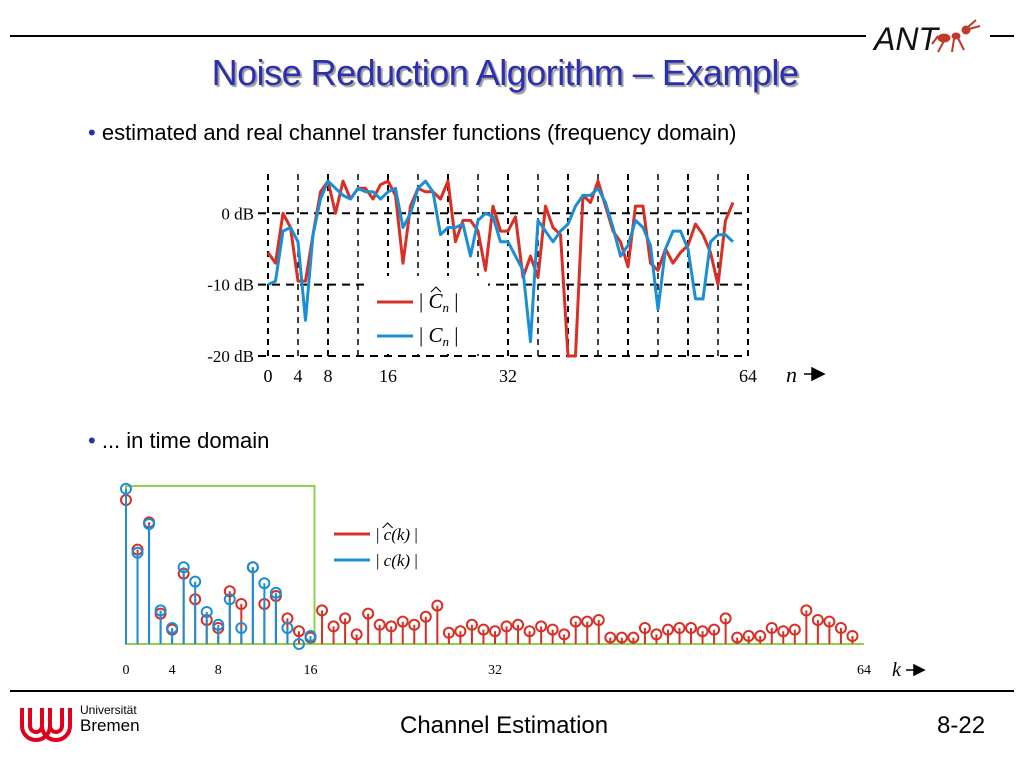  I want to click on legend-symbol: c, so click(388, 560).